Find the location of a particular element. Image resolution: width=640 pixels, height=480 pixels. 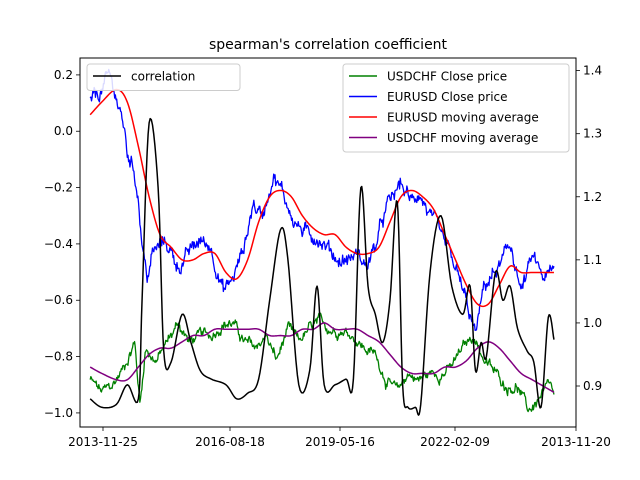

y-left-tick-label: 0.0 is located at coordinates (63, 131).